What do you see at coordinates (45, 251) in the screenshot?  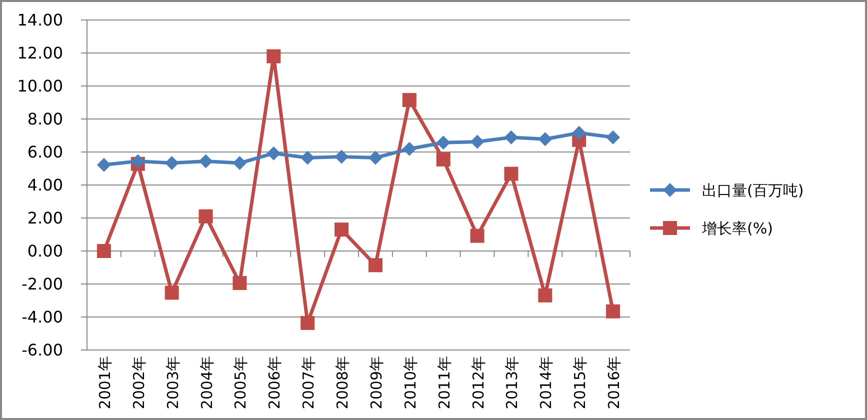 I see `y-tick-label: 0.00` at bounding box center [45, 251].